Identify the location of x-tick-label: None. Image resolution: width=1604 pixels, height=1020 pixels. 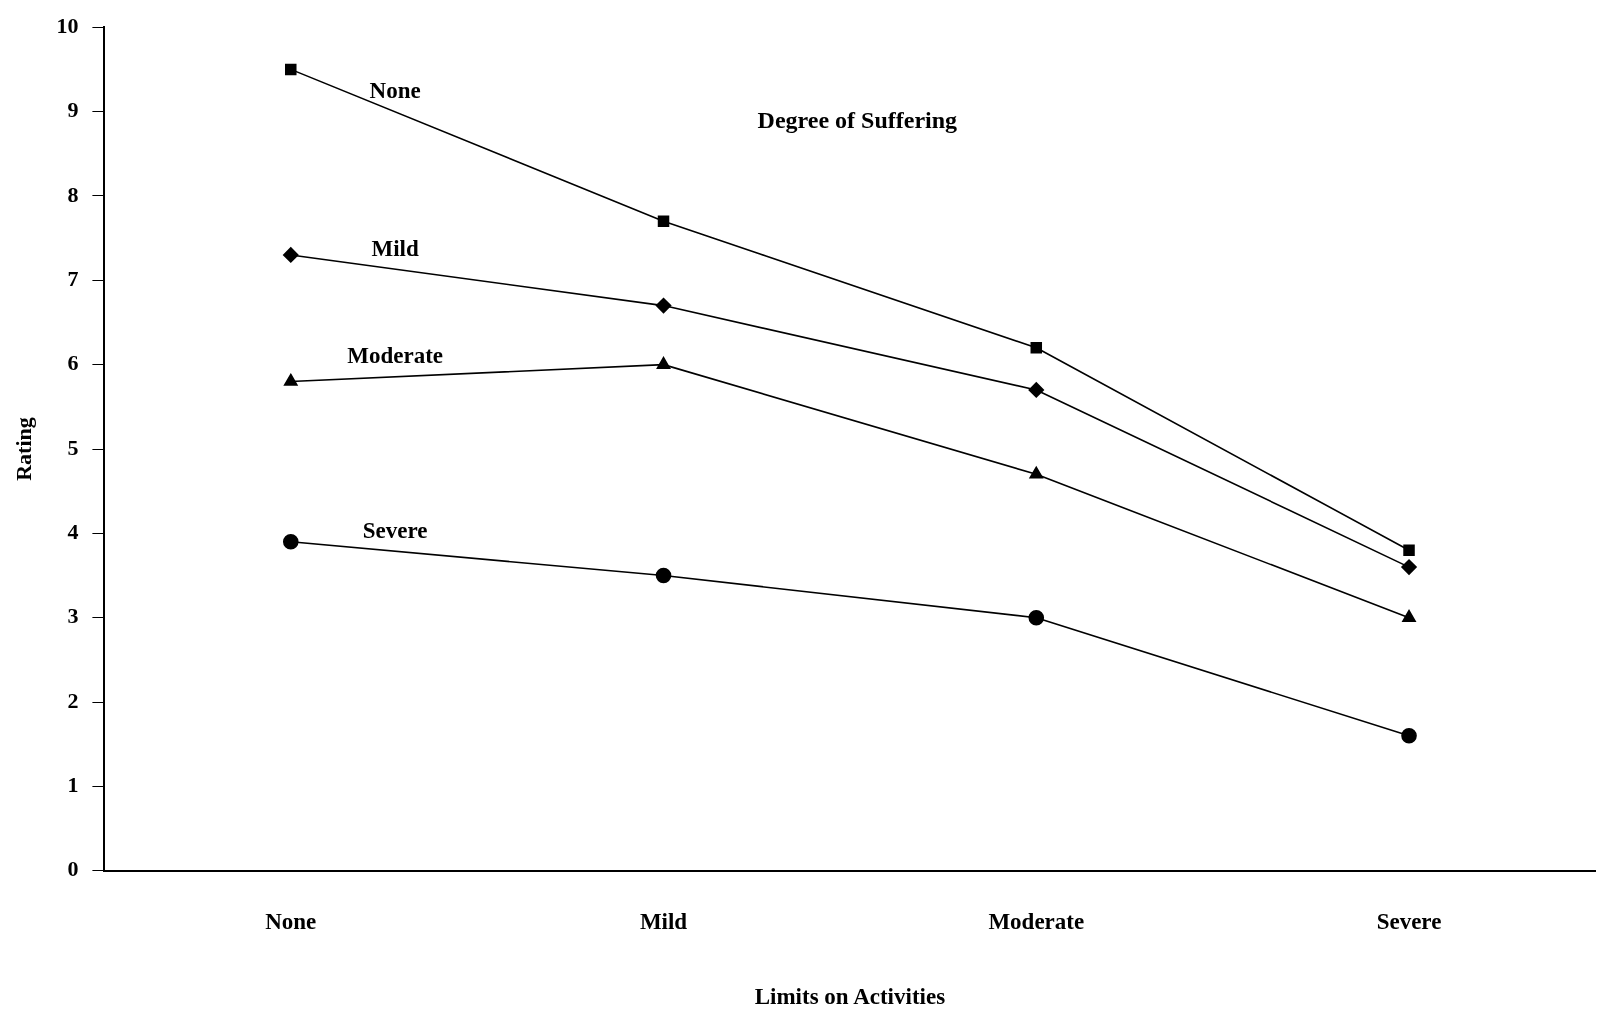
(291, 921).